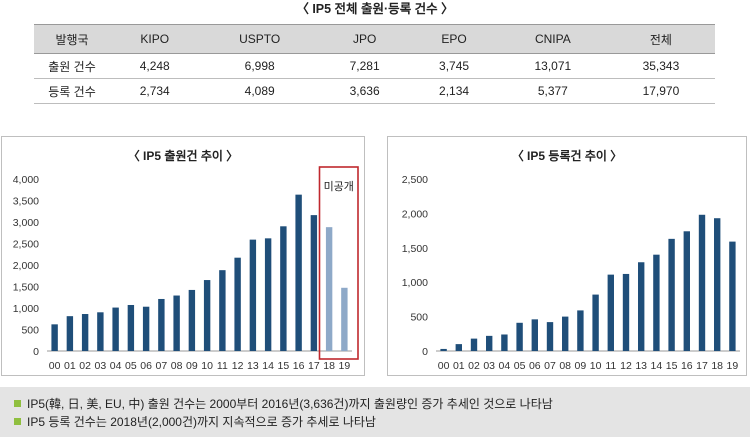  Describe the element at coordinates (364, 66) in the screenshot. I see `table-cell: 7,281` at that location.